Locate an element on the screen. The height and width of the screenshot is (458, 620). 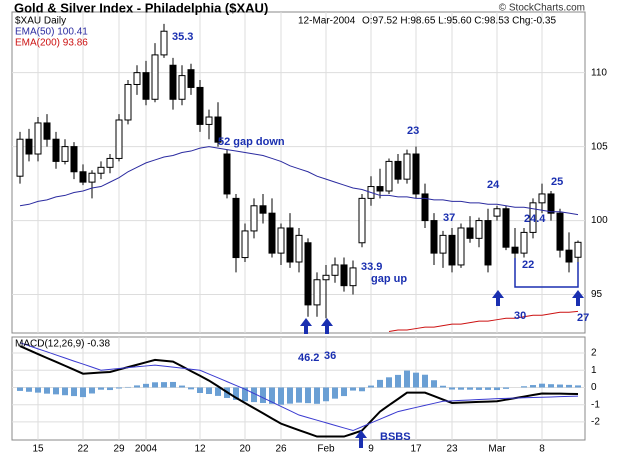
annotation: 37 is located at coordinates (449, 218).